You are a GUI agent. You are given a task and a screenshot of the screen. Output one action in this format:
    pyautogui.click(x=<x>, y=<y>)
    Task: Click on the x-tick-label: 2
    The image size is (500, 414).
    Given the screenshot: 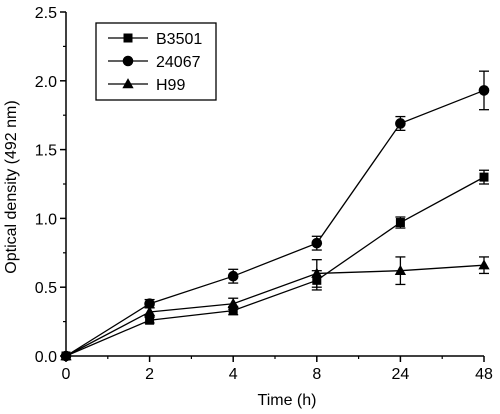 What is the action you would take?
    pyautogui.click(x=149, y=374)
    